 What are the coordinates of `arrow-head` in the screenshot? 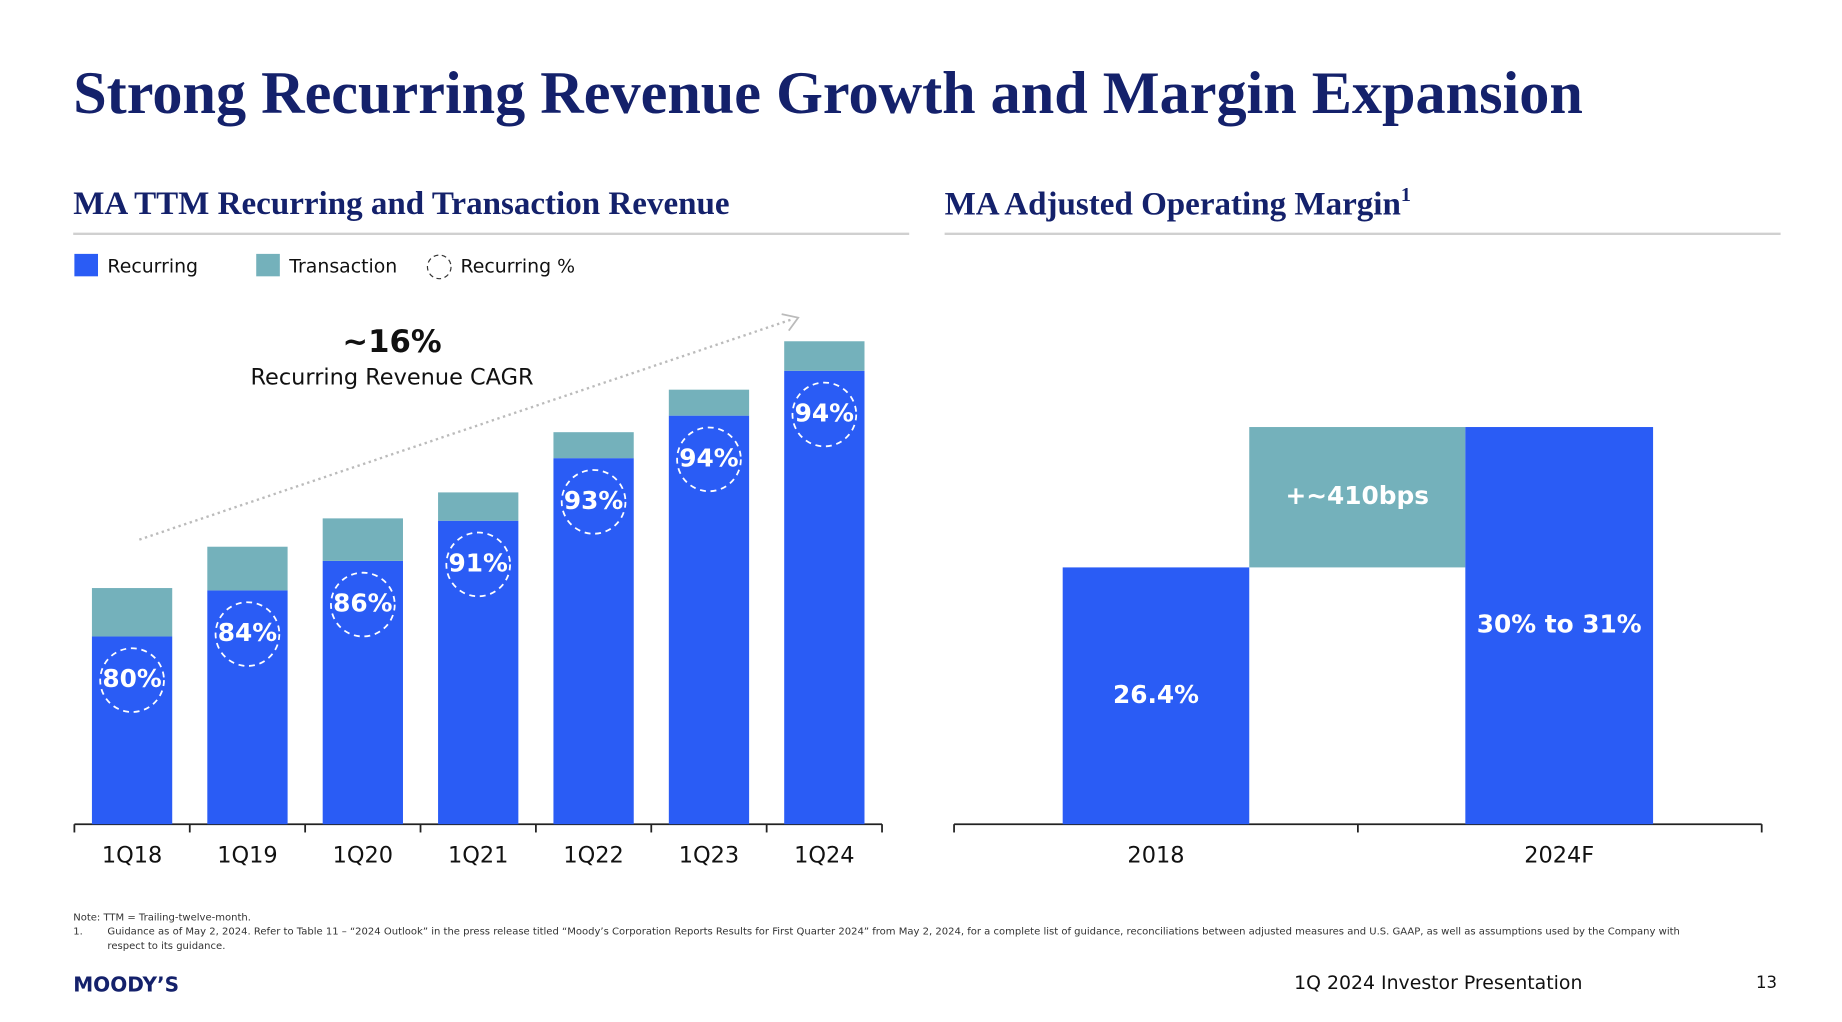 It's located at (790, 322).